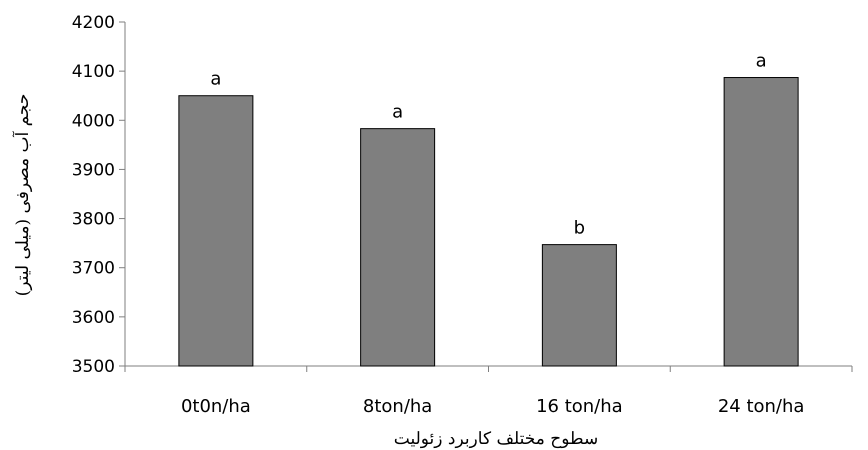 The height and width of the screenshot is (450, 868). I want to click on y-tick-label: 3500, so click(93, 367).